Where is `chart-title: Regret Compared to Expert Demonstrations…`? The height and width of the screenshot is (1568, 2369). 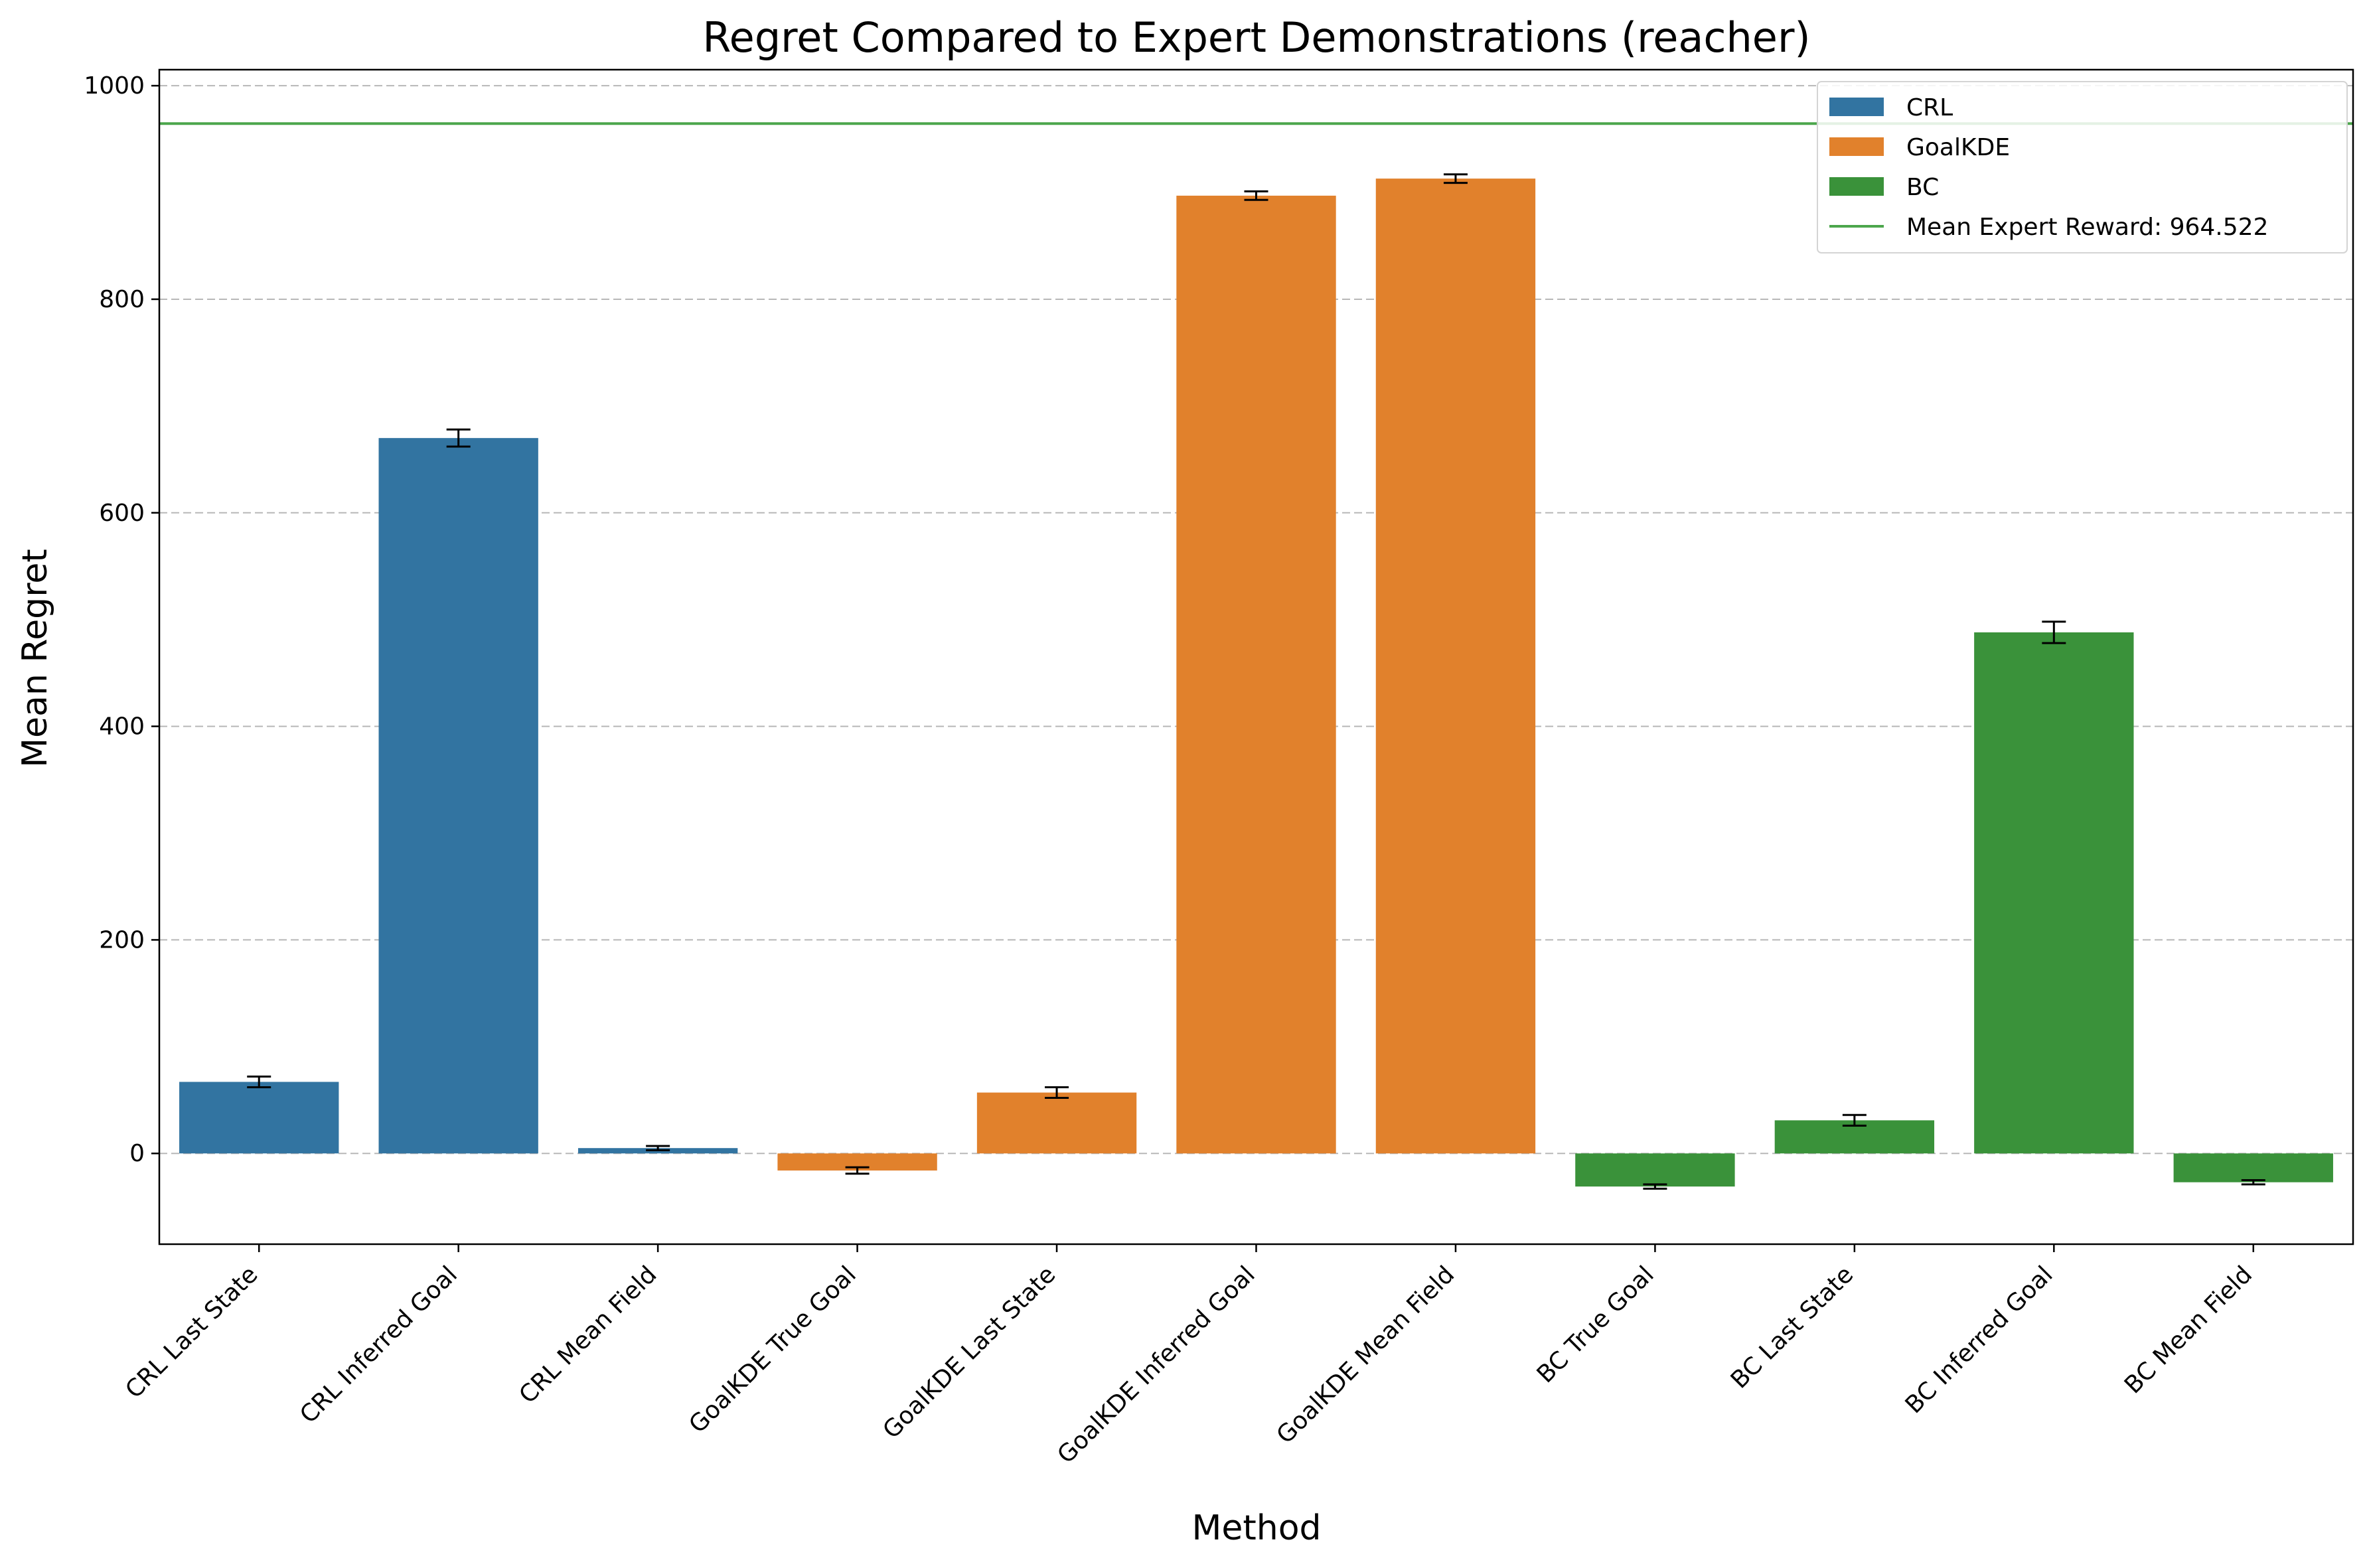 chart-title: Regret Compared to Expert Demonstrations… is located at coordinates (1256, 37).